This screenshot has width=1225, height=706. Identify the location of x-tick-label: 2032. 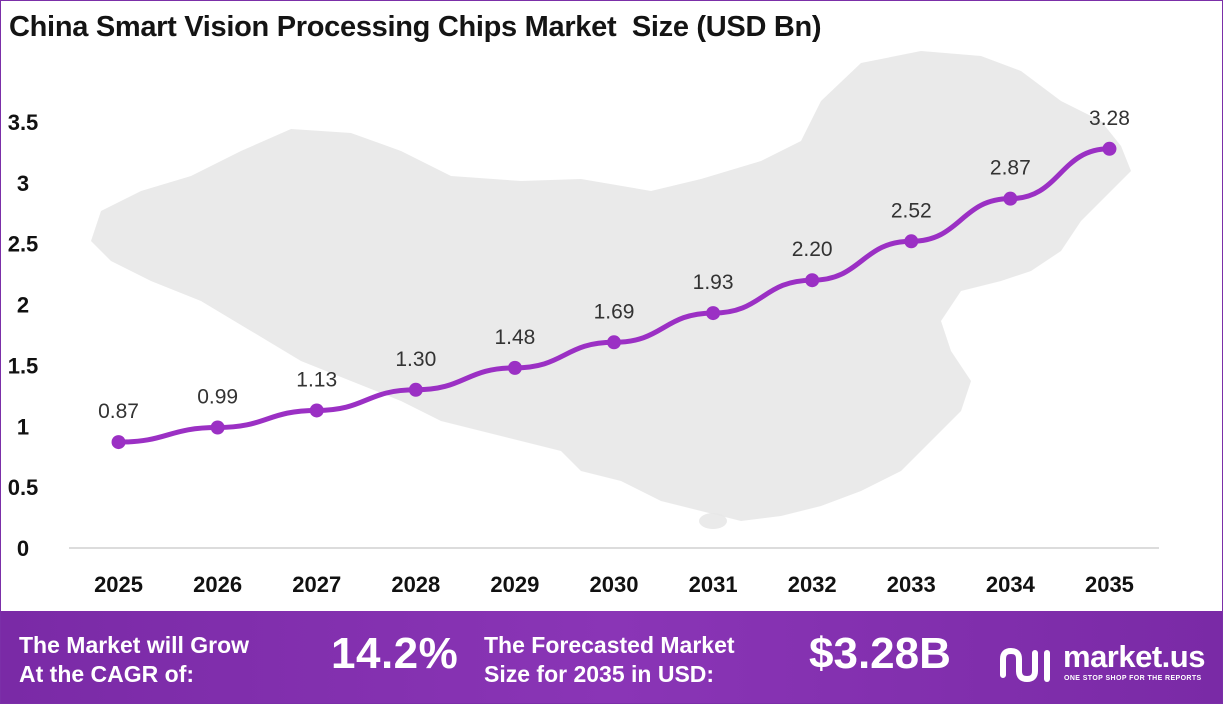
(812, 584).